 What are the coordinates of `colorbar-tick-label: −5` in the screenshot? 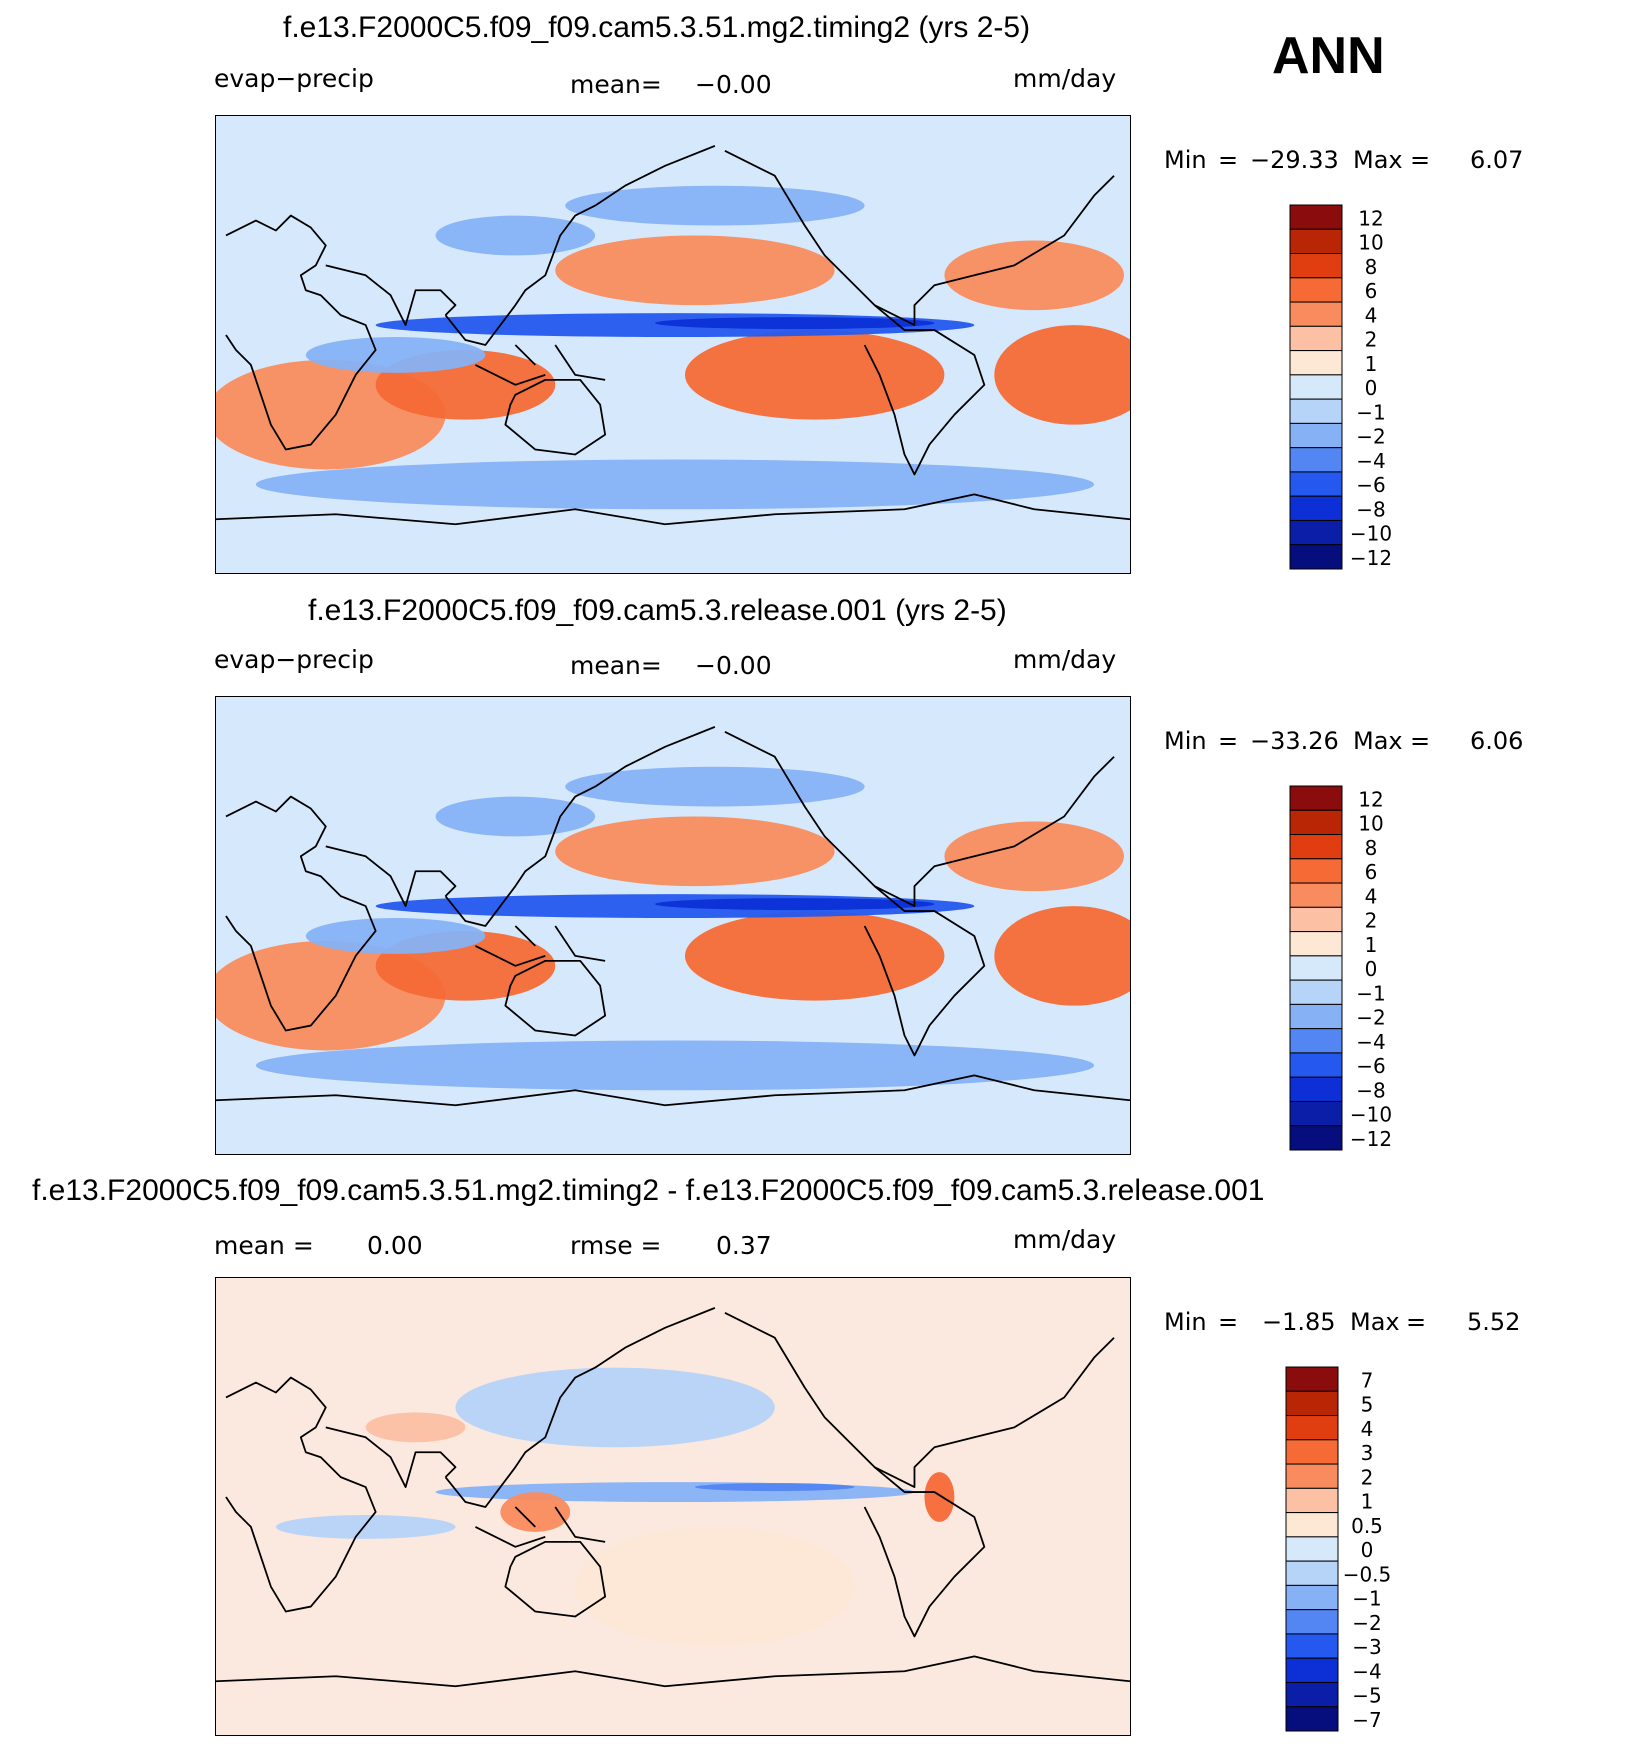 It's located at (1366, 1696).